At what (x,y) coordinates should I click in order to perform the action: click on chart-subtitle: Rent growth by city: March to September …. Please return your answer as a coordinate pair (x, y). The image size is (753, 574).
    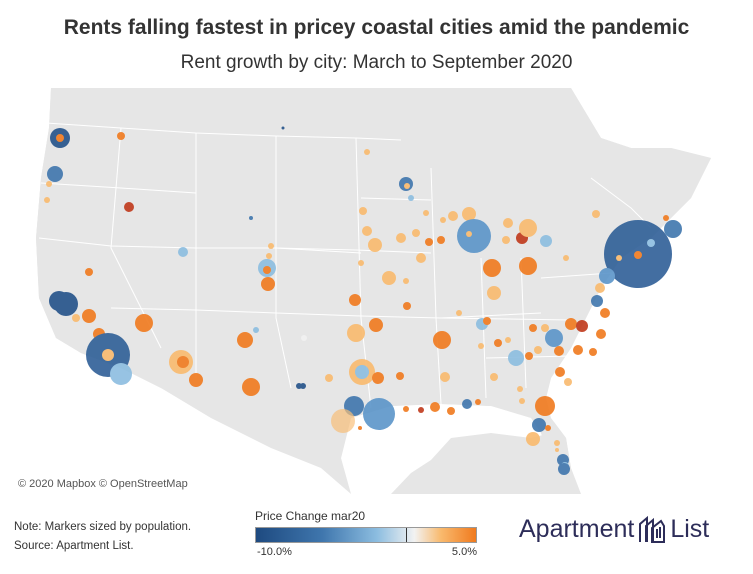
    Looking at the image, I should click on (376, 62).